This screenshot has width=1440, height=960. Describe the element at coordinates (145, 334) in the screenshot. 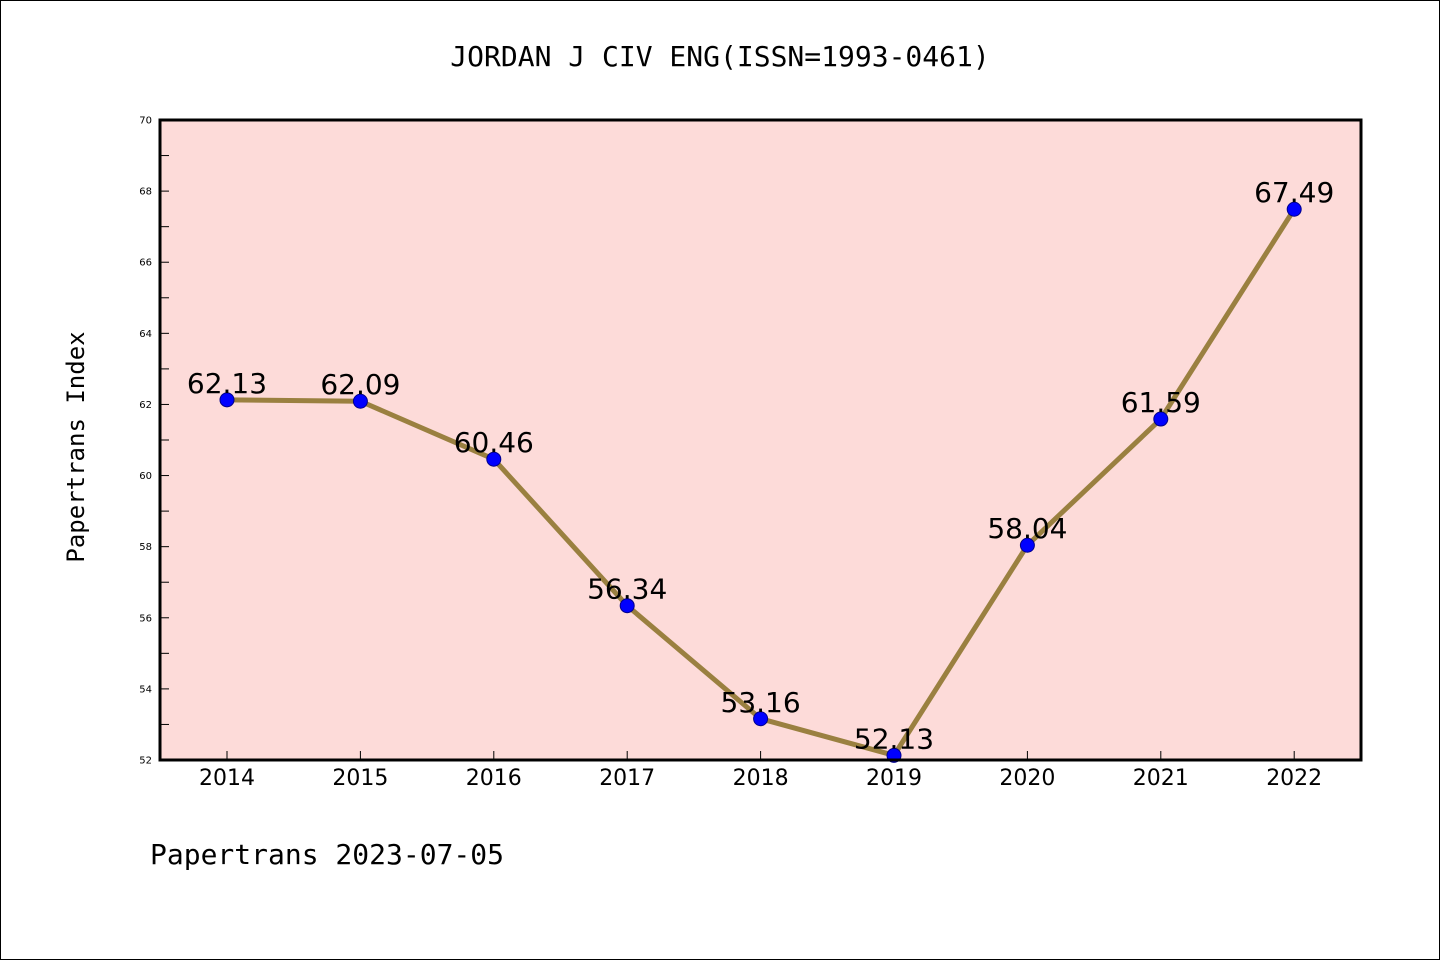

I see `y-tick-label: 64` at that location.